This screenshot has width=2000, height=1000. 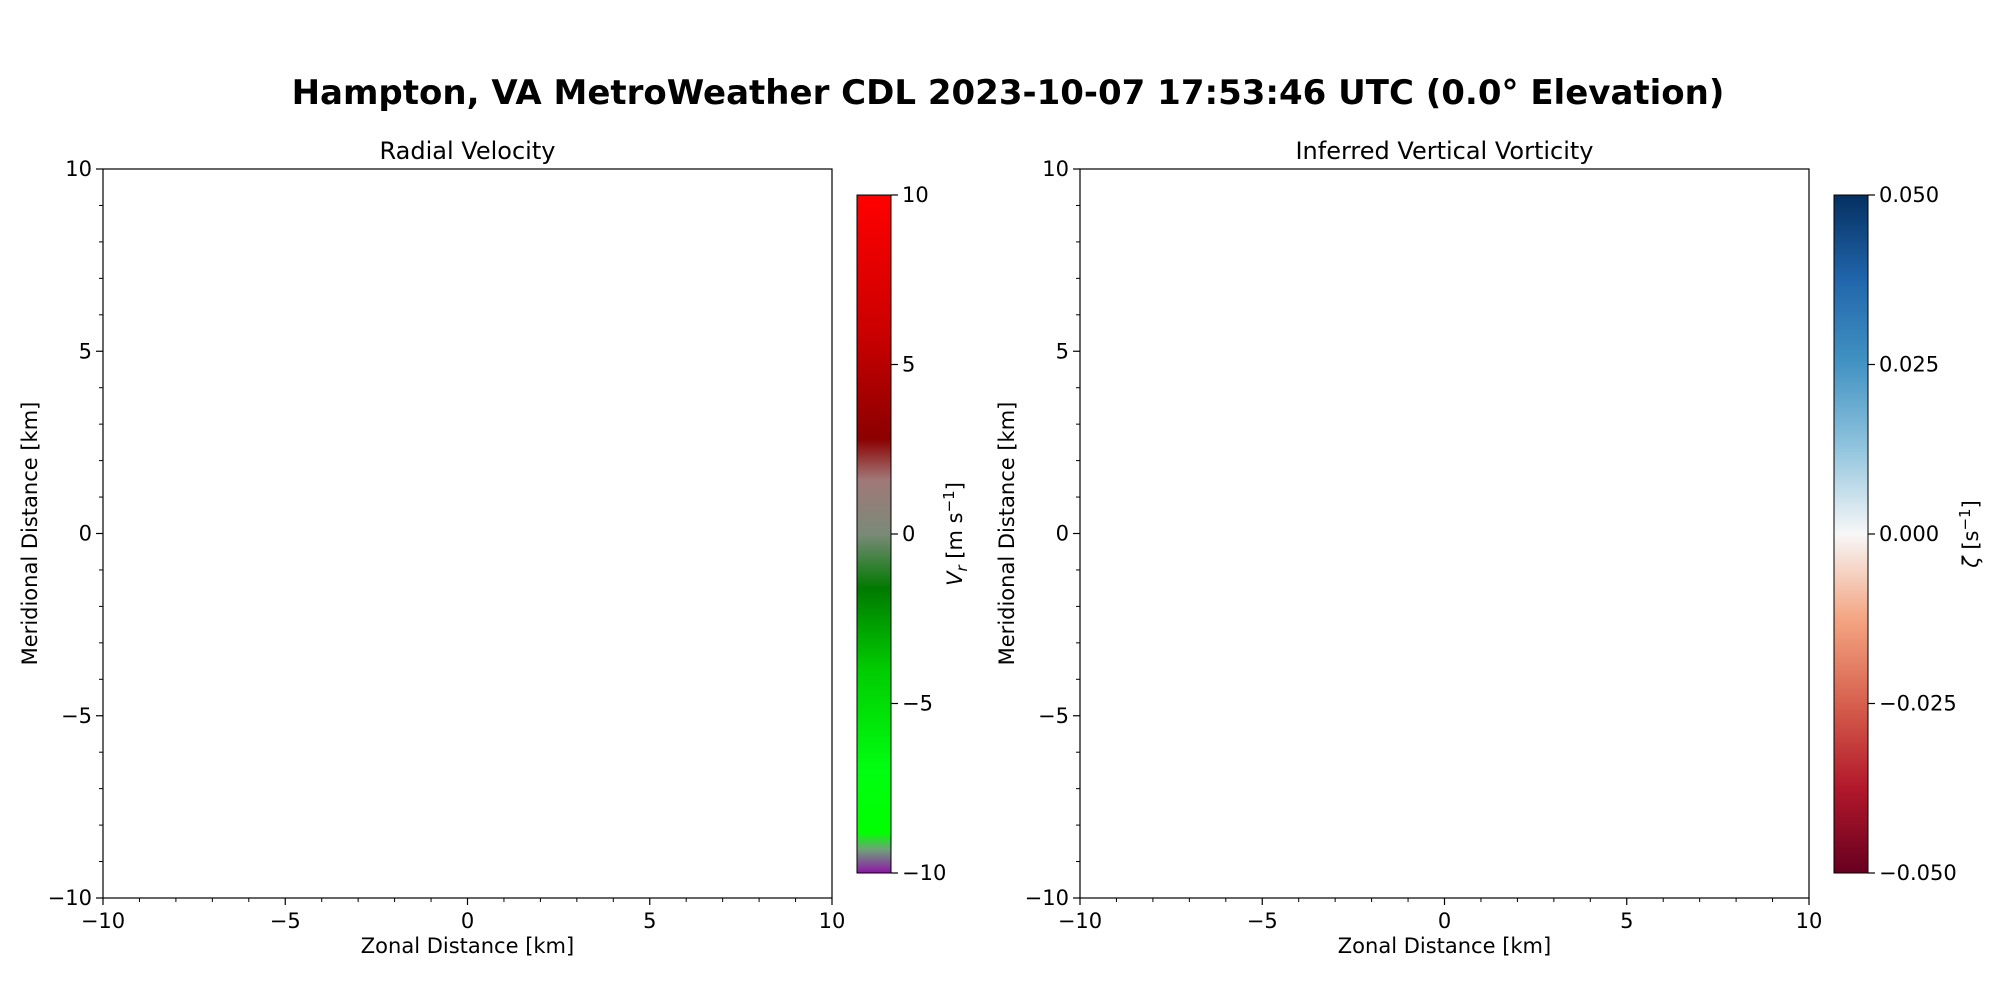 I want to click on axes-title: Radial Velocity, so click(x=468, y=151).